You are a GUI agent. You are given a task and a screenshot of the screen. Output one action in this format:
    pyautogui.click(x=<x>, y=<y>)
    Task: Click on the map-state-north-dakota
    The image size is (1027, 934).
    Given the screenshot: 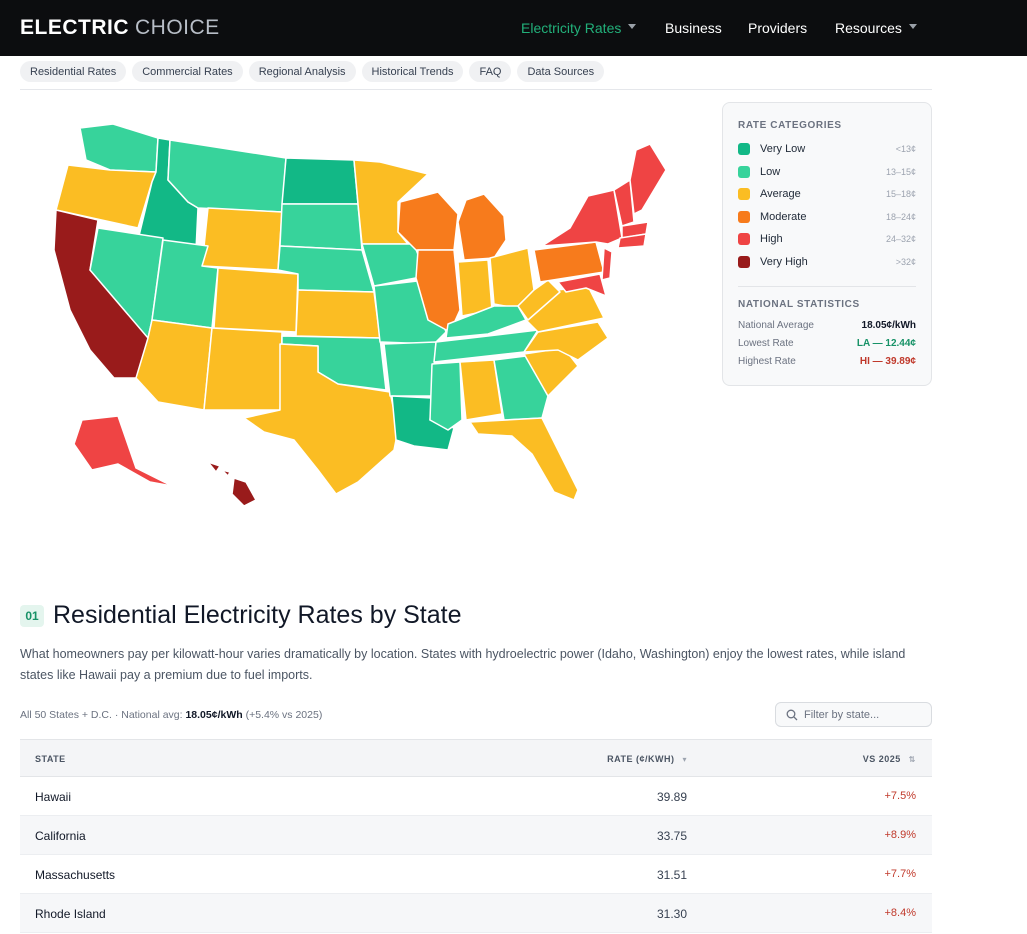 What is the action you would take?
    pyautogui.click(x=320, y=181)
    